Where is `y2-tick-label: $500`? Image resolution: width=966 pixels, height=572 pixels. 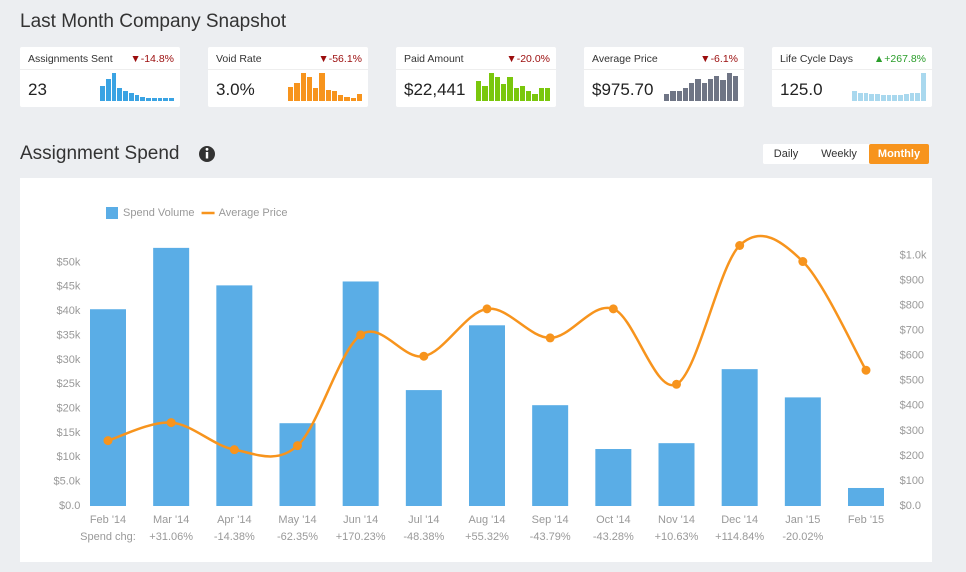
y2-tick-label: $500 is located at coordinates (912, 381).